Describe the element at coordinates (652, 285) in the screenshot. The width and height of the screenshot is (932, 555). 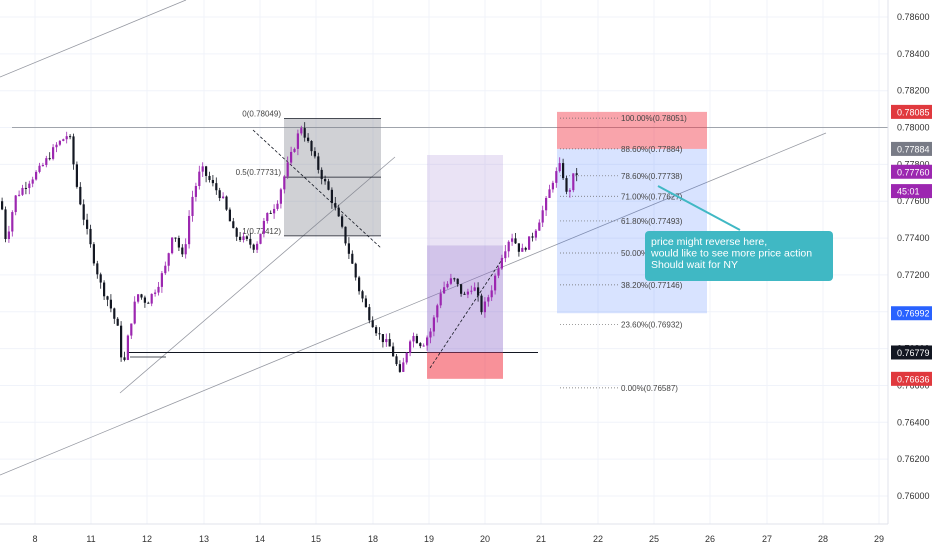
I see `fib-right-label: 38.20%(0.77146)` at that location.